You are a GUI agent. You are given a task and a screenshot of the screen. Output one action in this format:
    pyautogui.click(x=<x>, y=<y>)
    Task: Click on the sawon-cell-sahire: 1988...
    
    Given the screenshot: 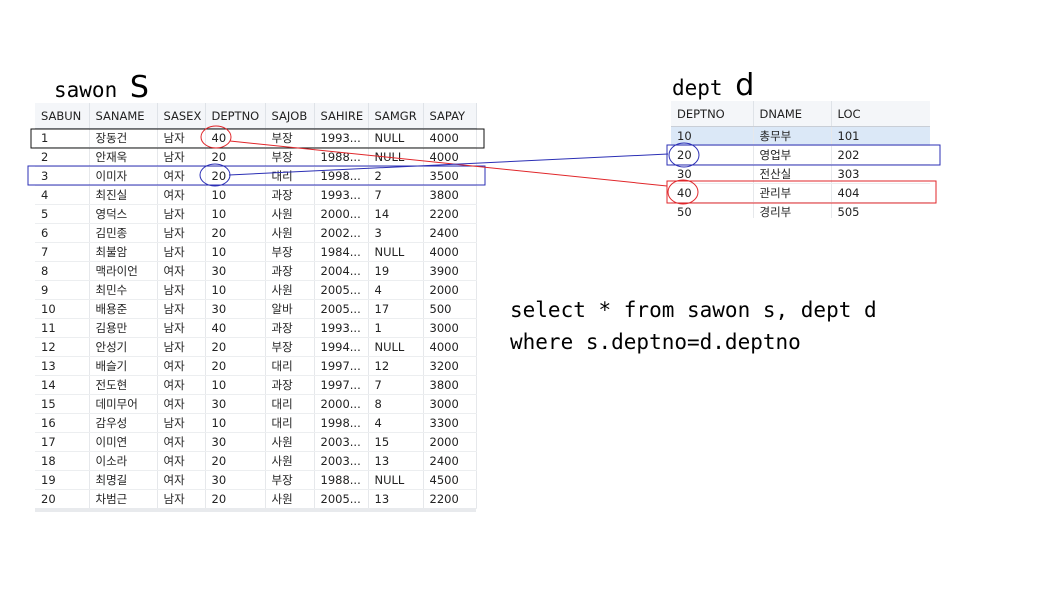 What is the action you would take?
    pyautogui.click(x=341, y=480)
    